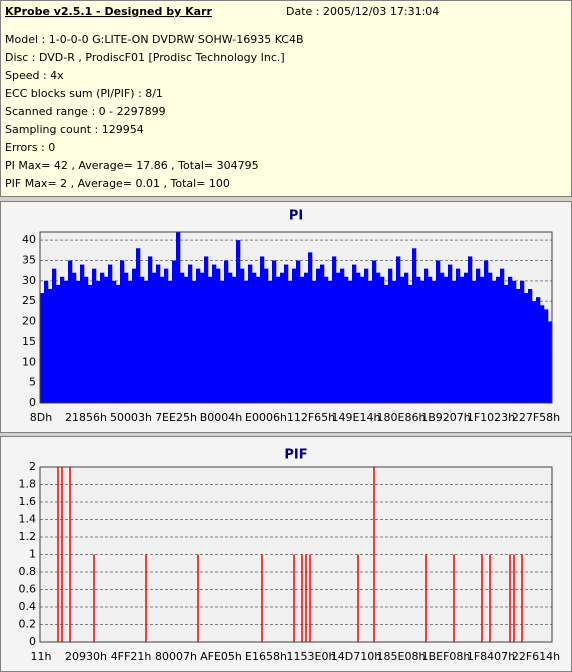 This screenshot has height=672, width=572. What do you see at coordinates (30, 147) in the screenshot?
I see `info-line: Errors : 0` at bounding box center [30, 147].